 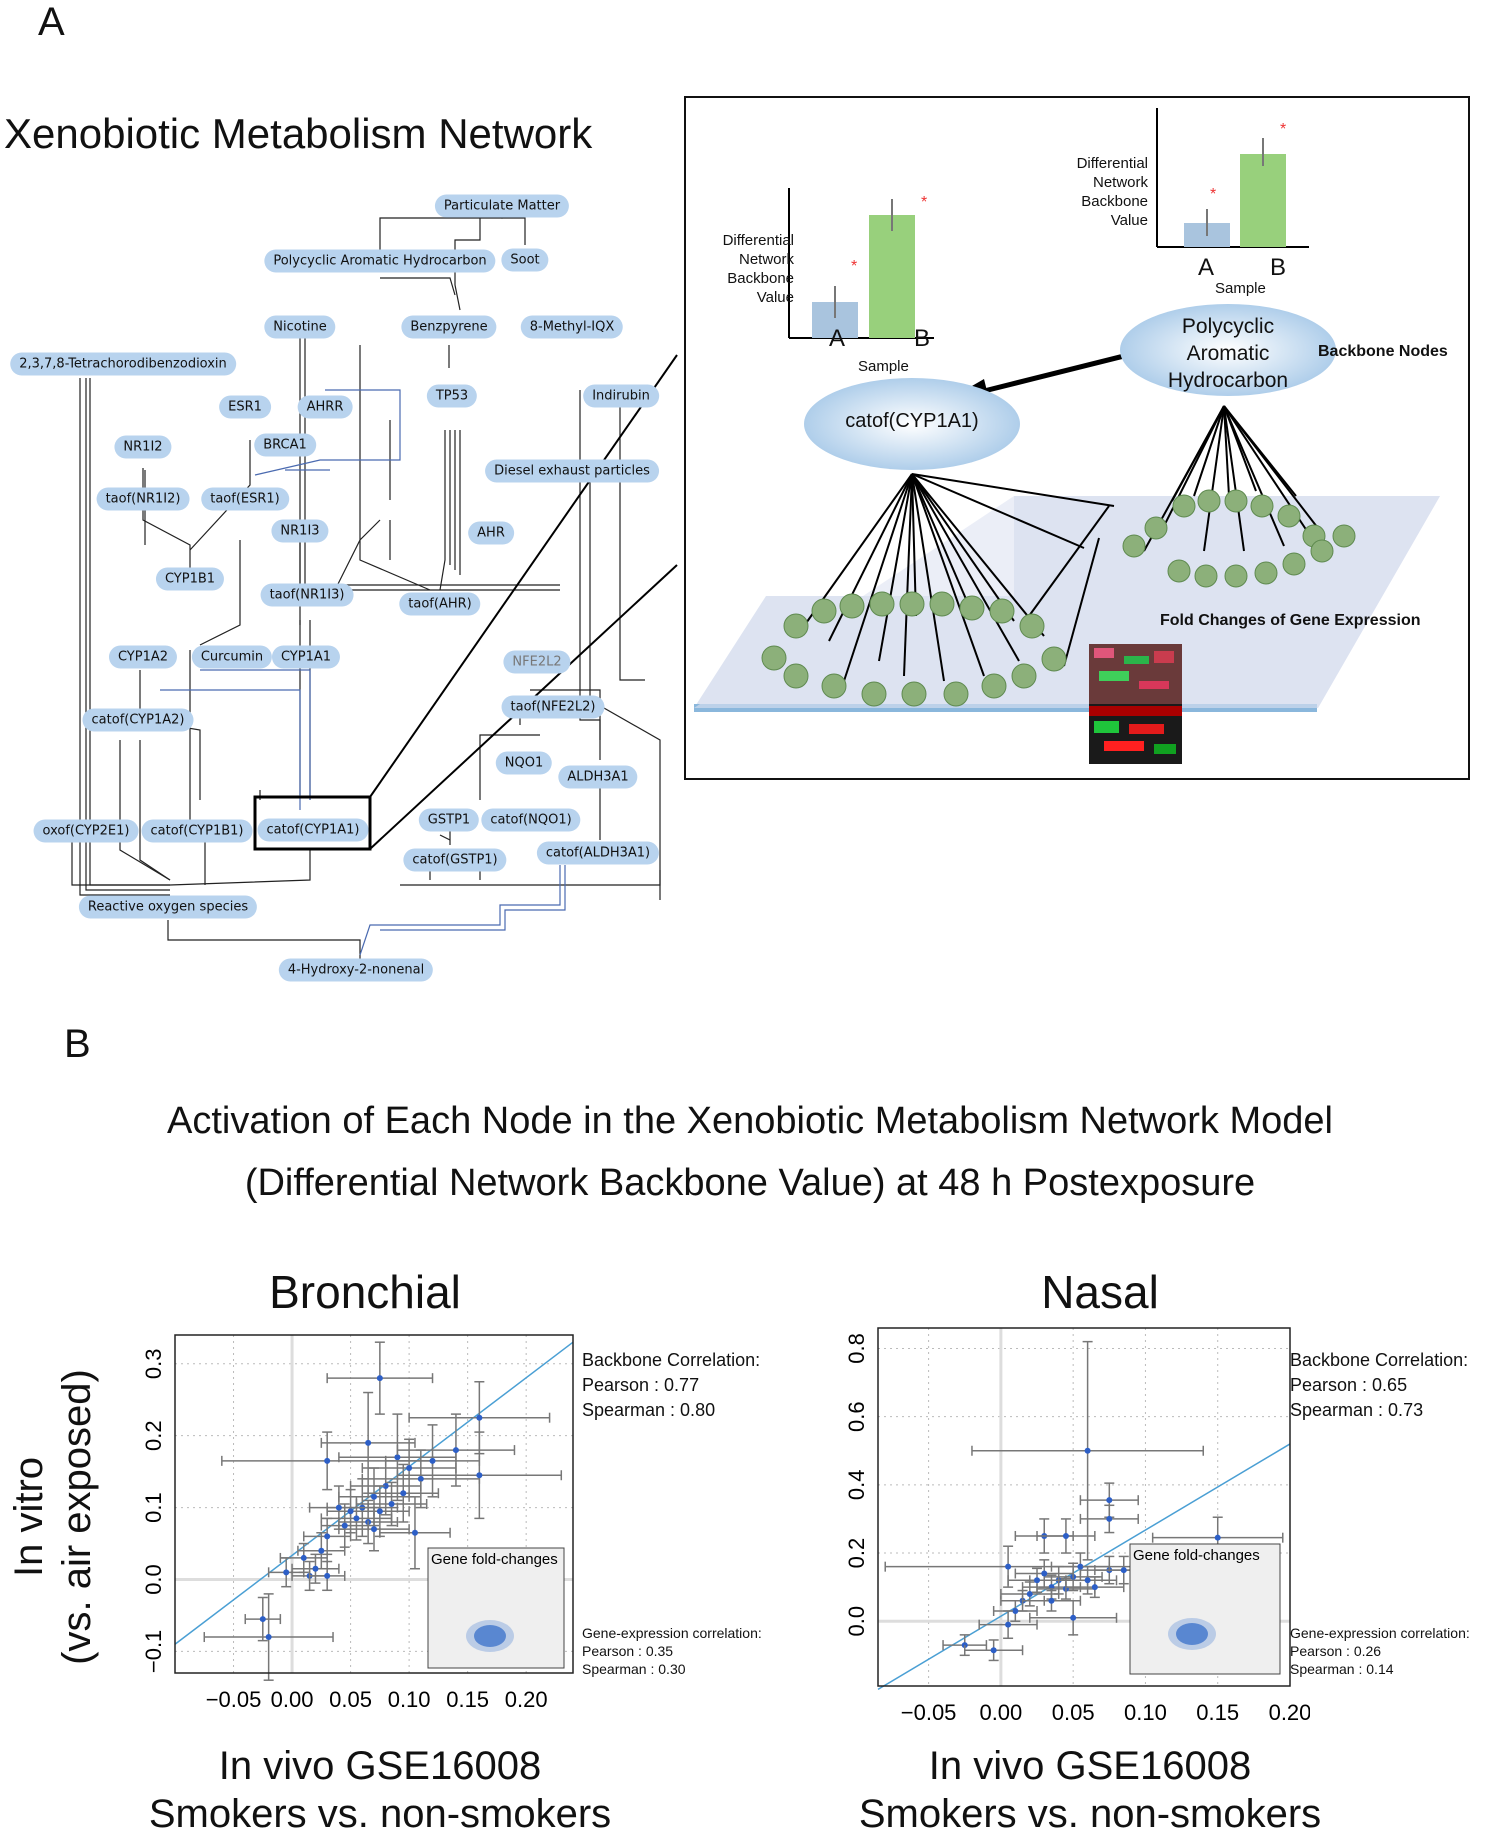 I want to click on pah-ellipse, so click(x=1228, y=350).